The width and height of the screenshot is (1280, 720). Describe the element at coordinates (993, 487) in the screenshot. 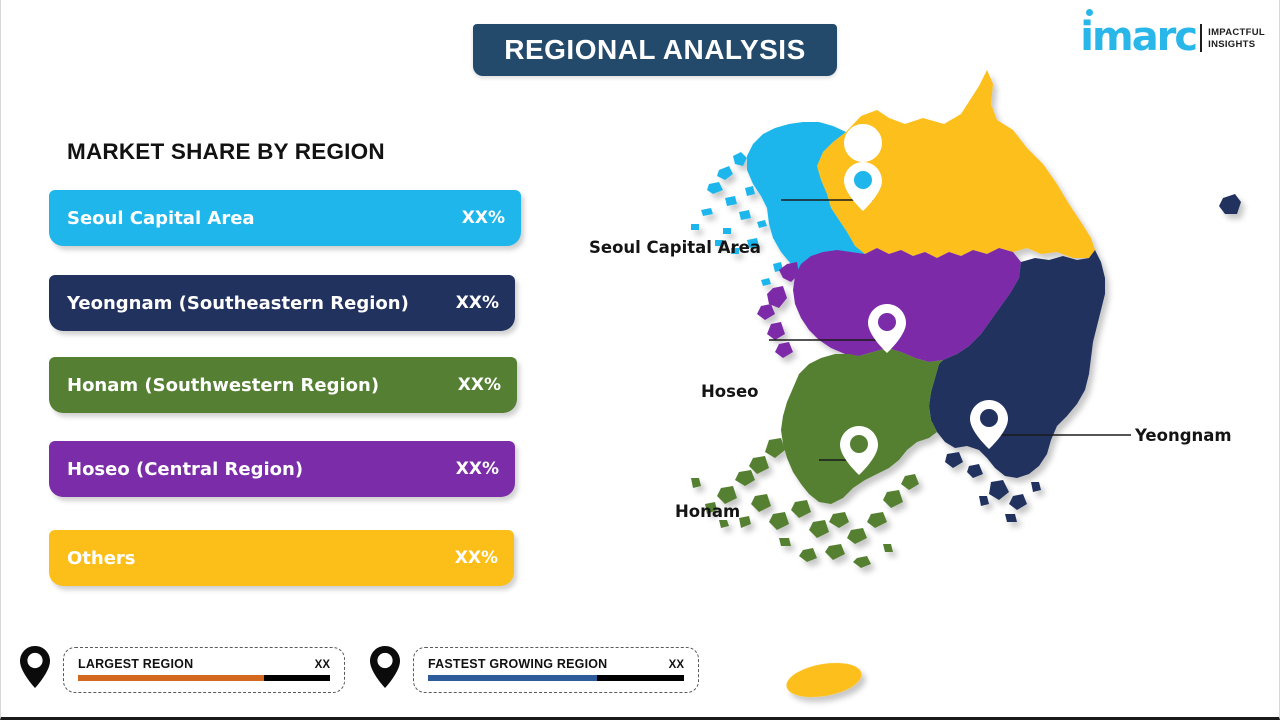

I see `map-islands-yeongnam-south` at that location.